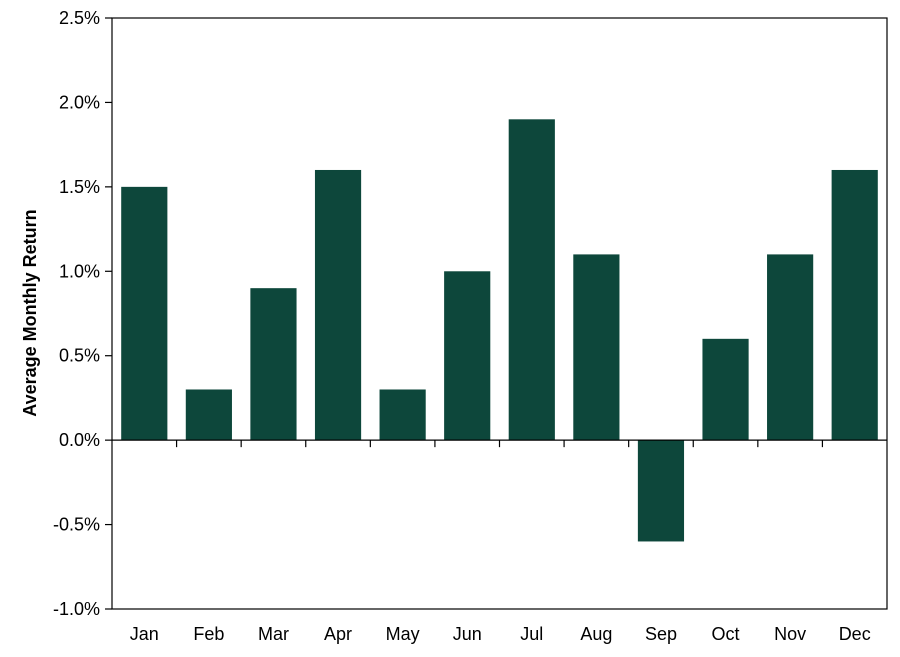 The height and width of the screenshot is (657, 900). What do you see at coordinates (855, 634) in the screenshot?
I see `x-tick-label: Dec` at bounding box center [855, 634].